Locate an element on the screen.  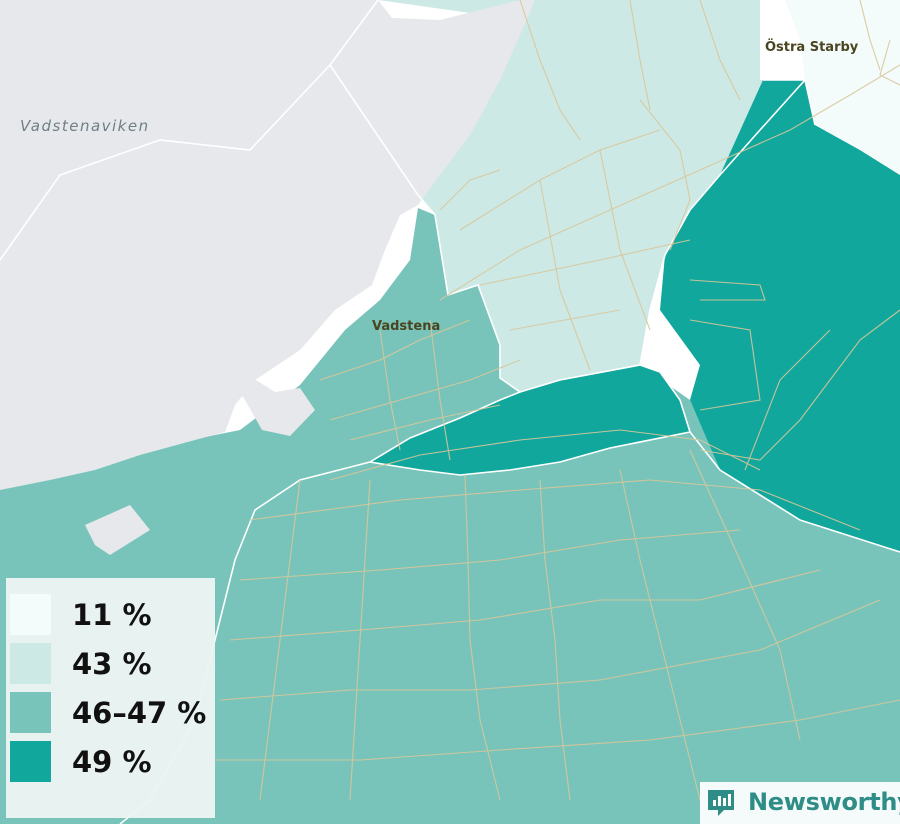
place-label-ostra-starby: Östra Starby is located at coordinates (812, 47).